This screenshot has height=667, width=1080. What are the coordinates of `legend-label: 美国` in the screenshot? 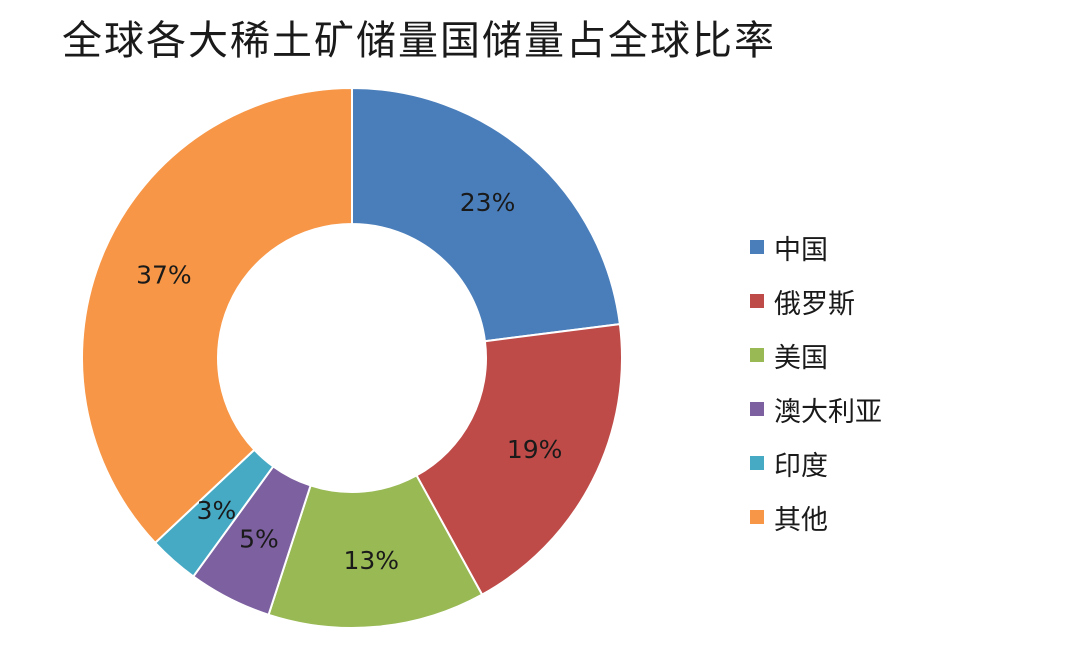 It's located at (801, 358).